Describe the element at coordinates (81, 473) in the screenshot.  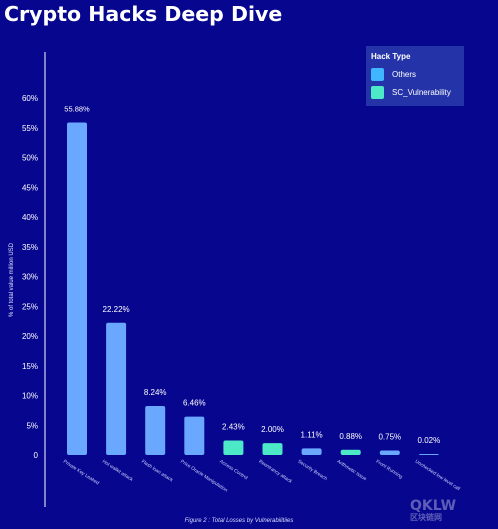
I see `x-tick-label: Private Key Leaked` at that location.